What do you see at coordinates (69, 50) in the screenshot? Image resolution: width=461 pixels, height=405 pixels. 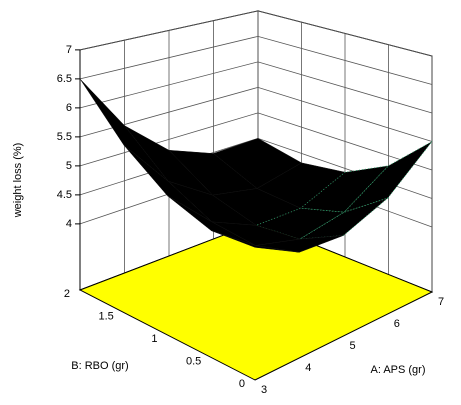 I see `z-tick-label: 7` at bounding box center [69, 50].